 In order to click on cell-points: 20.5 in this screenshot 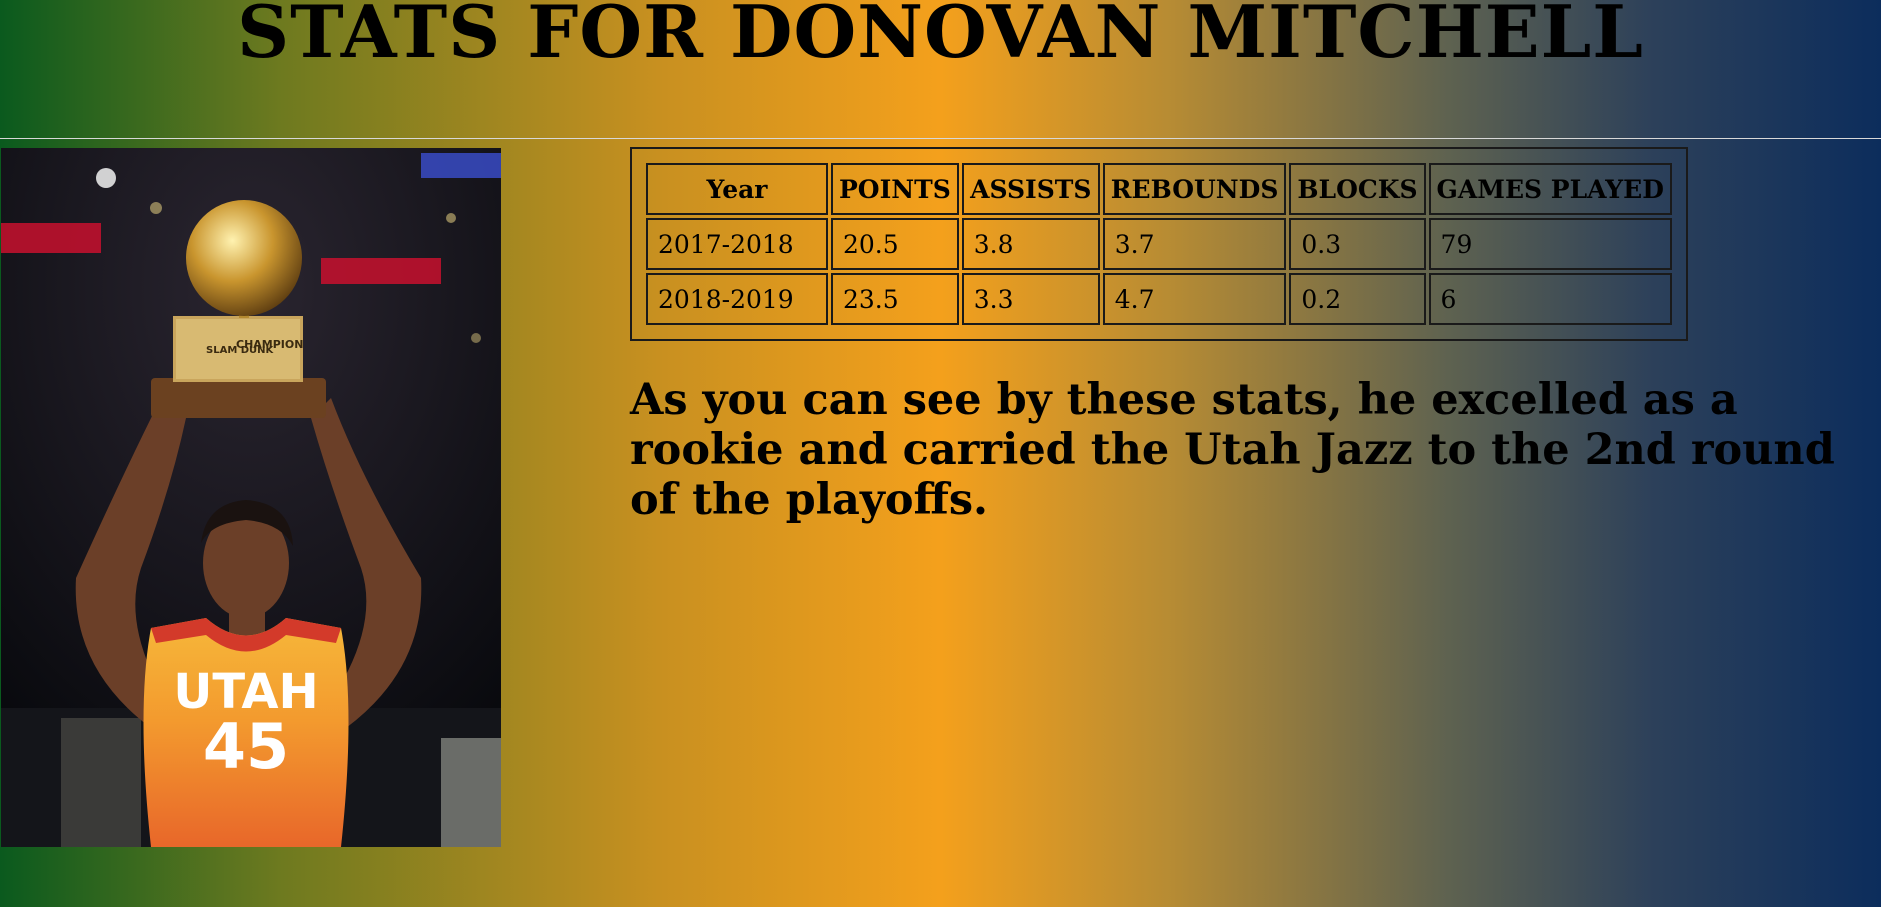, I will do `click(895, 244)`.